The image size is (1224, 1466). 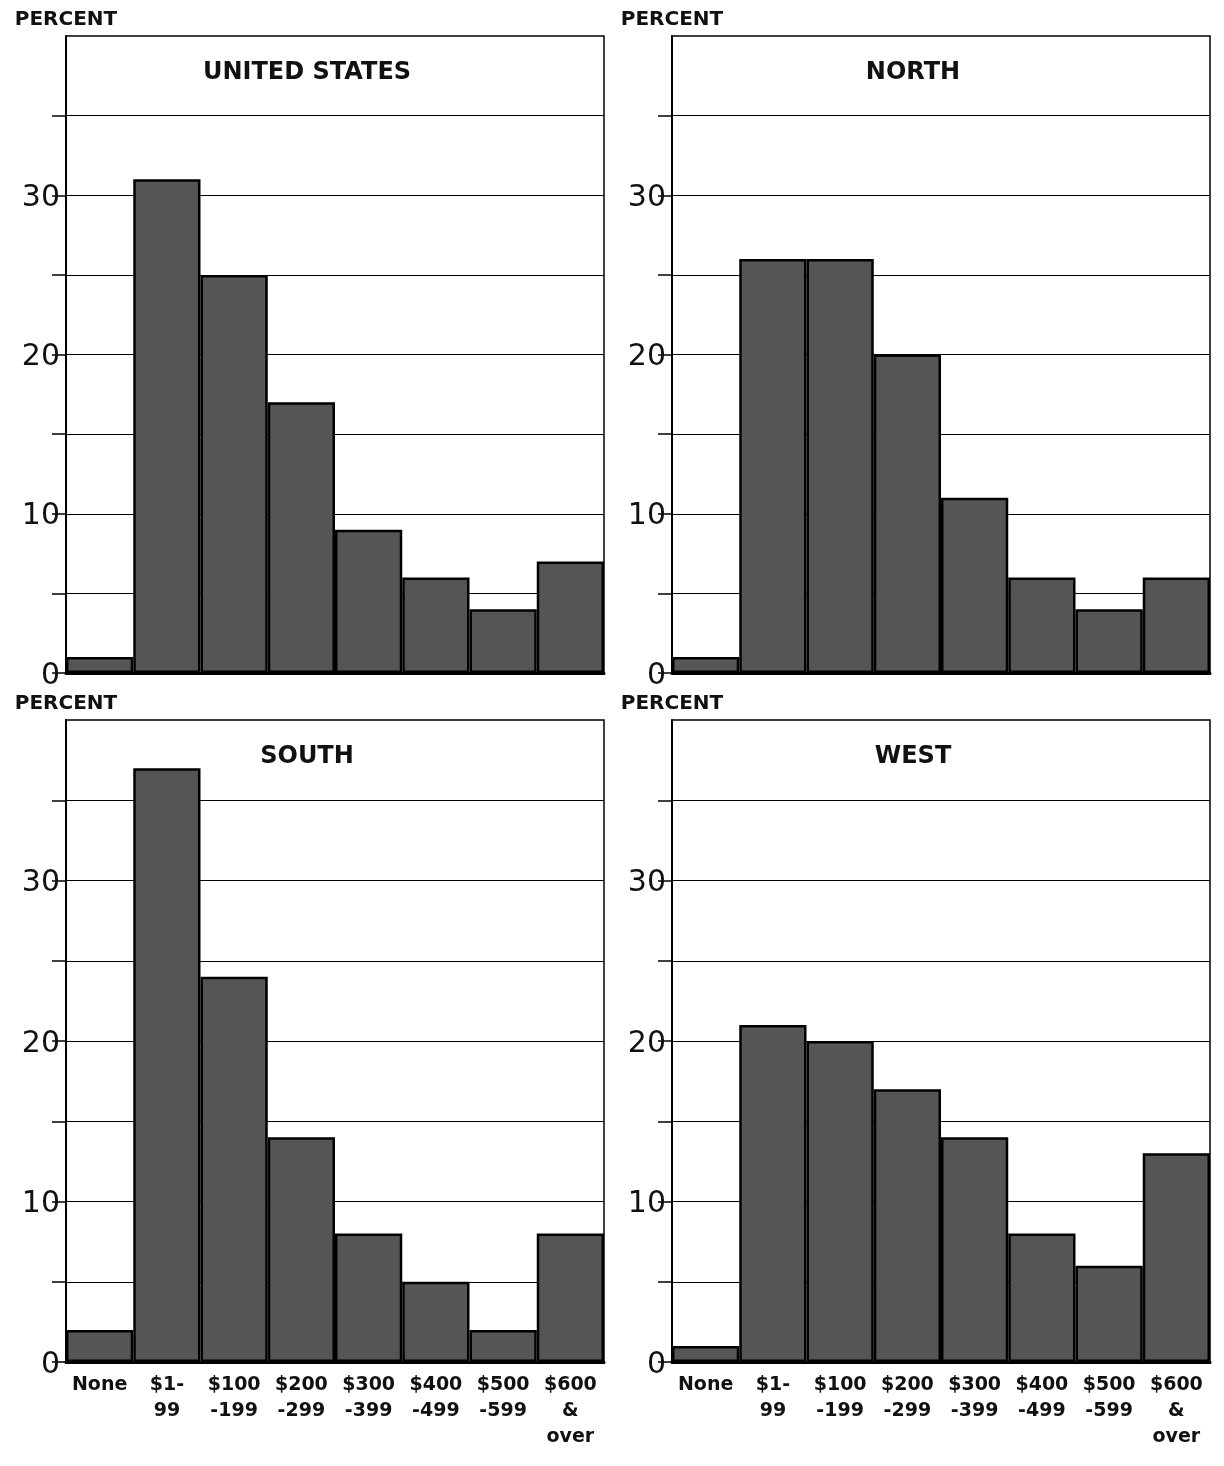 I want to click on text: UNITED STATES, so click(x=307, y=71).